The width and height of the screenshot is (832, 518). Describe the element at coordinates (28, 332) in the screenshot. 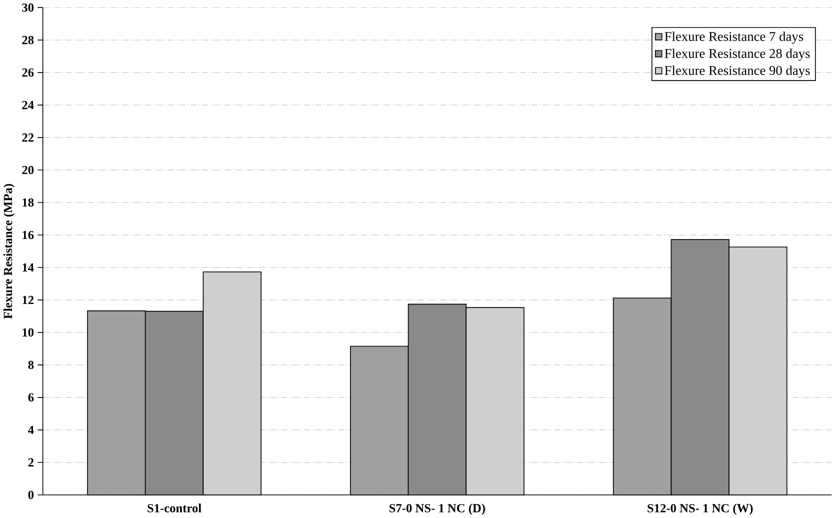

I see `y-tick-label: 10` at that location.